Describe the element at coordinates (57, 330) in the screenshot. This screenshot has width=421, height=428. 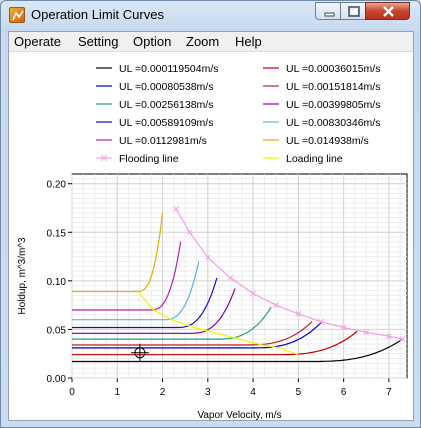
I see `y-tick-label: 0.05` at that location.